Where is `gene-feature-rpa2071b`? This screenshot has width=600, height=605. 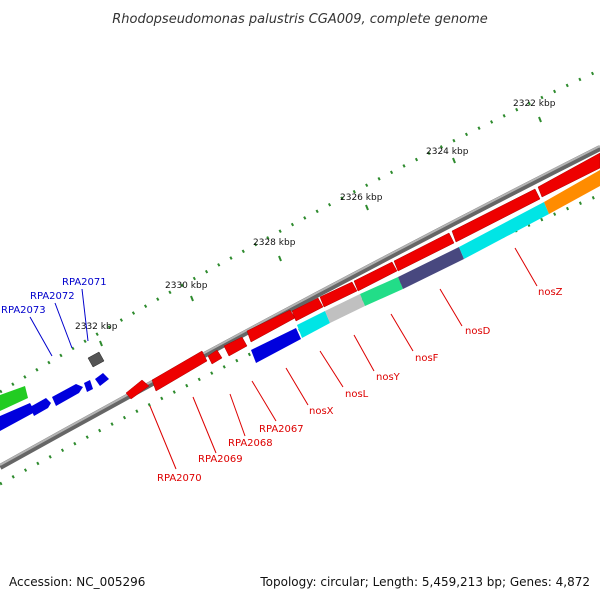 gene-feature-rpa2071b is located at coordinates (102, 379).